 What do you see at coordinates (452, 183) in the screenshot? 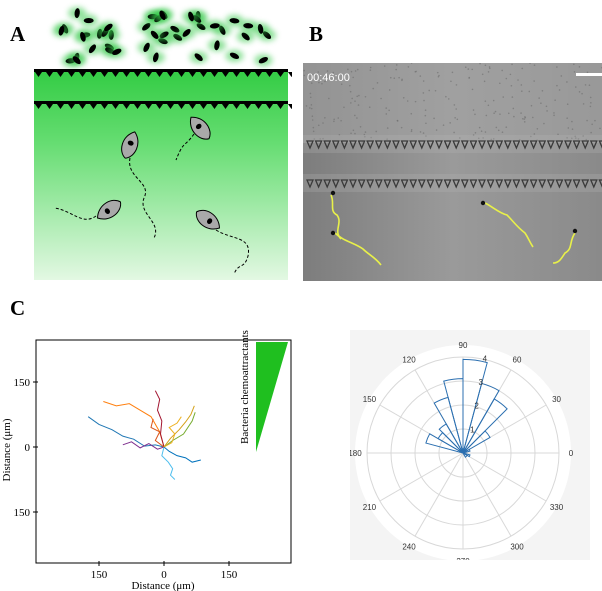
I see `pillar-row-bottom` at bounding box center [452, 183].